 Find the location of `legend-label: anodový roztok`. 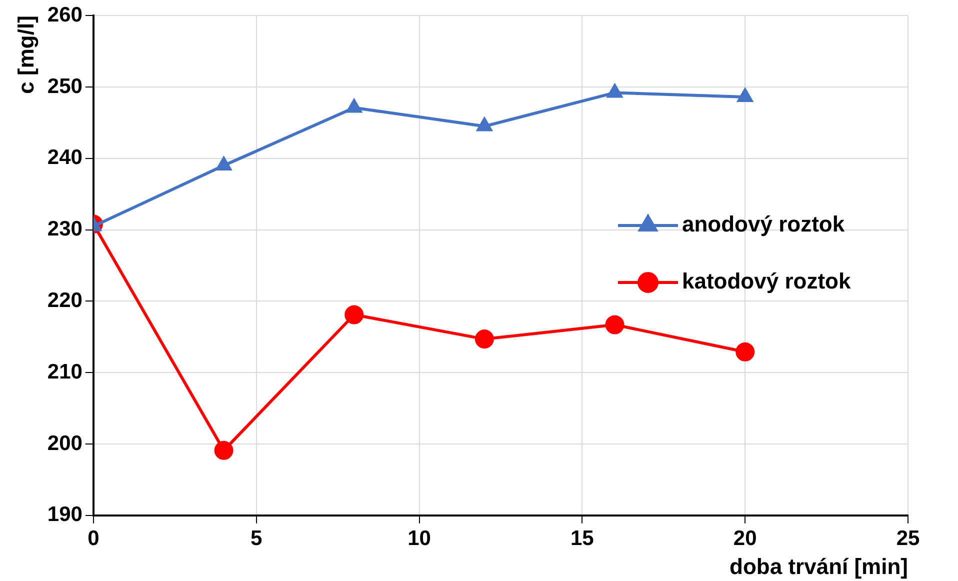

legend-label: anodový roztok is located at coordinates (764, 224).